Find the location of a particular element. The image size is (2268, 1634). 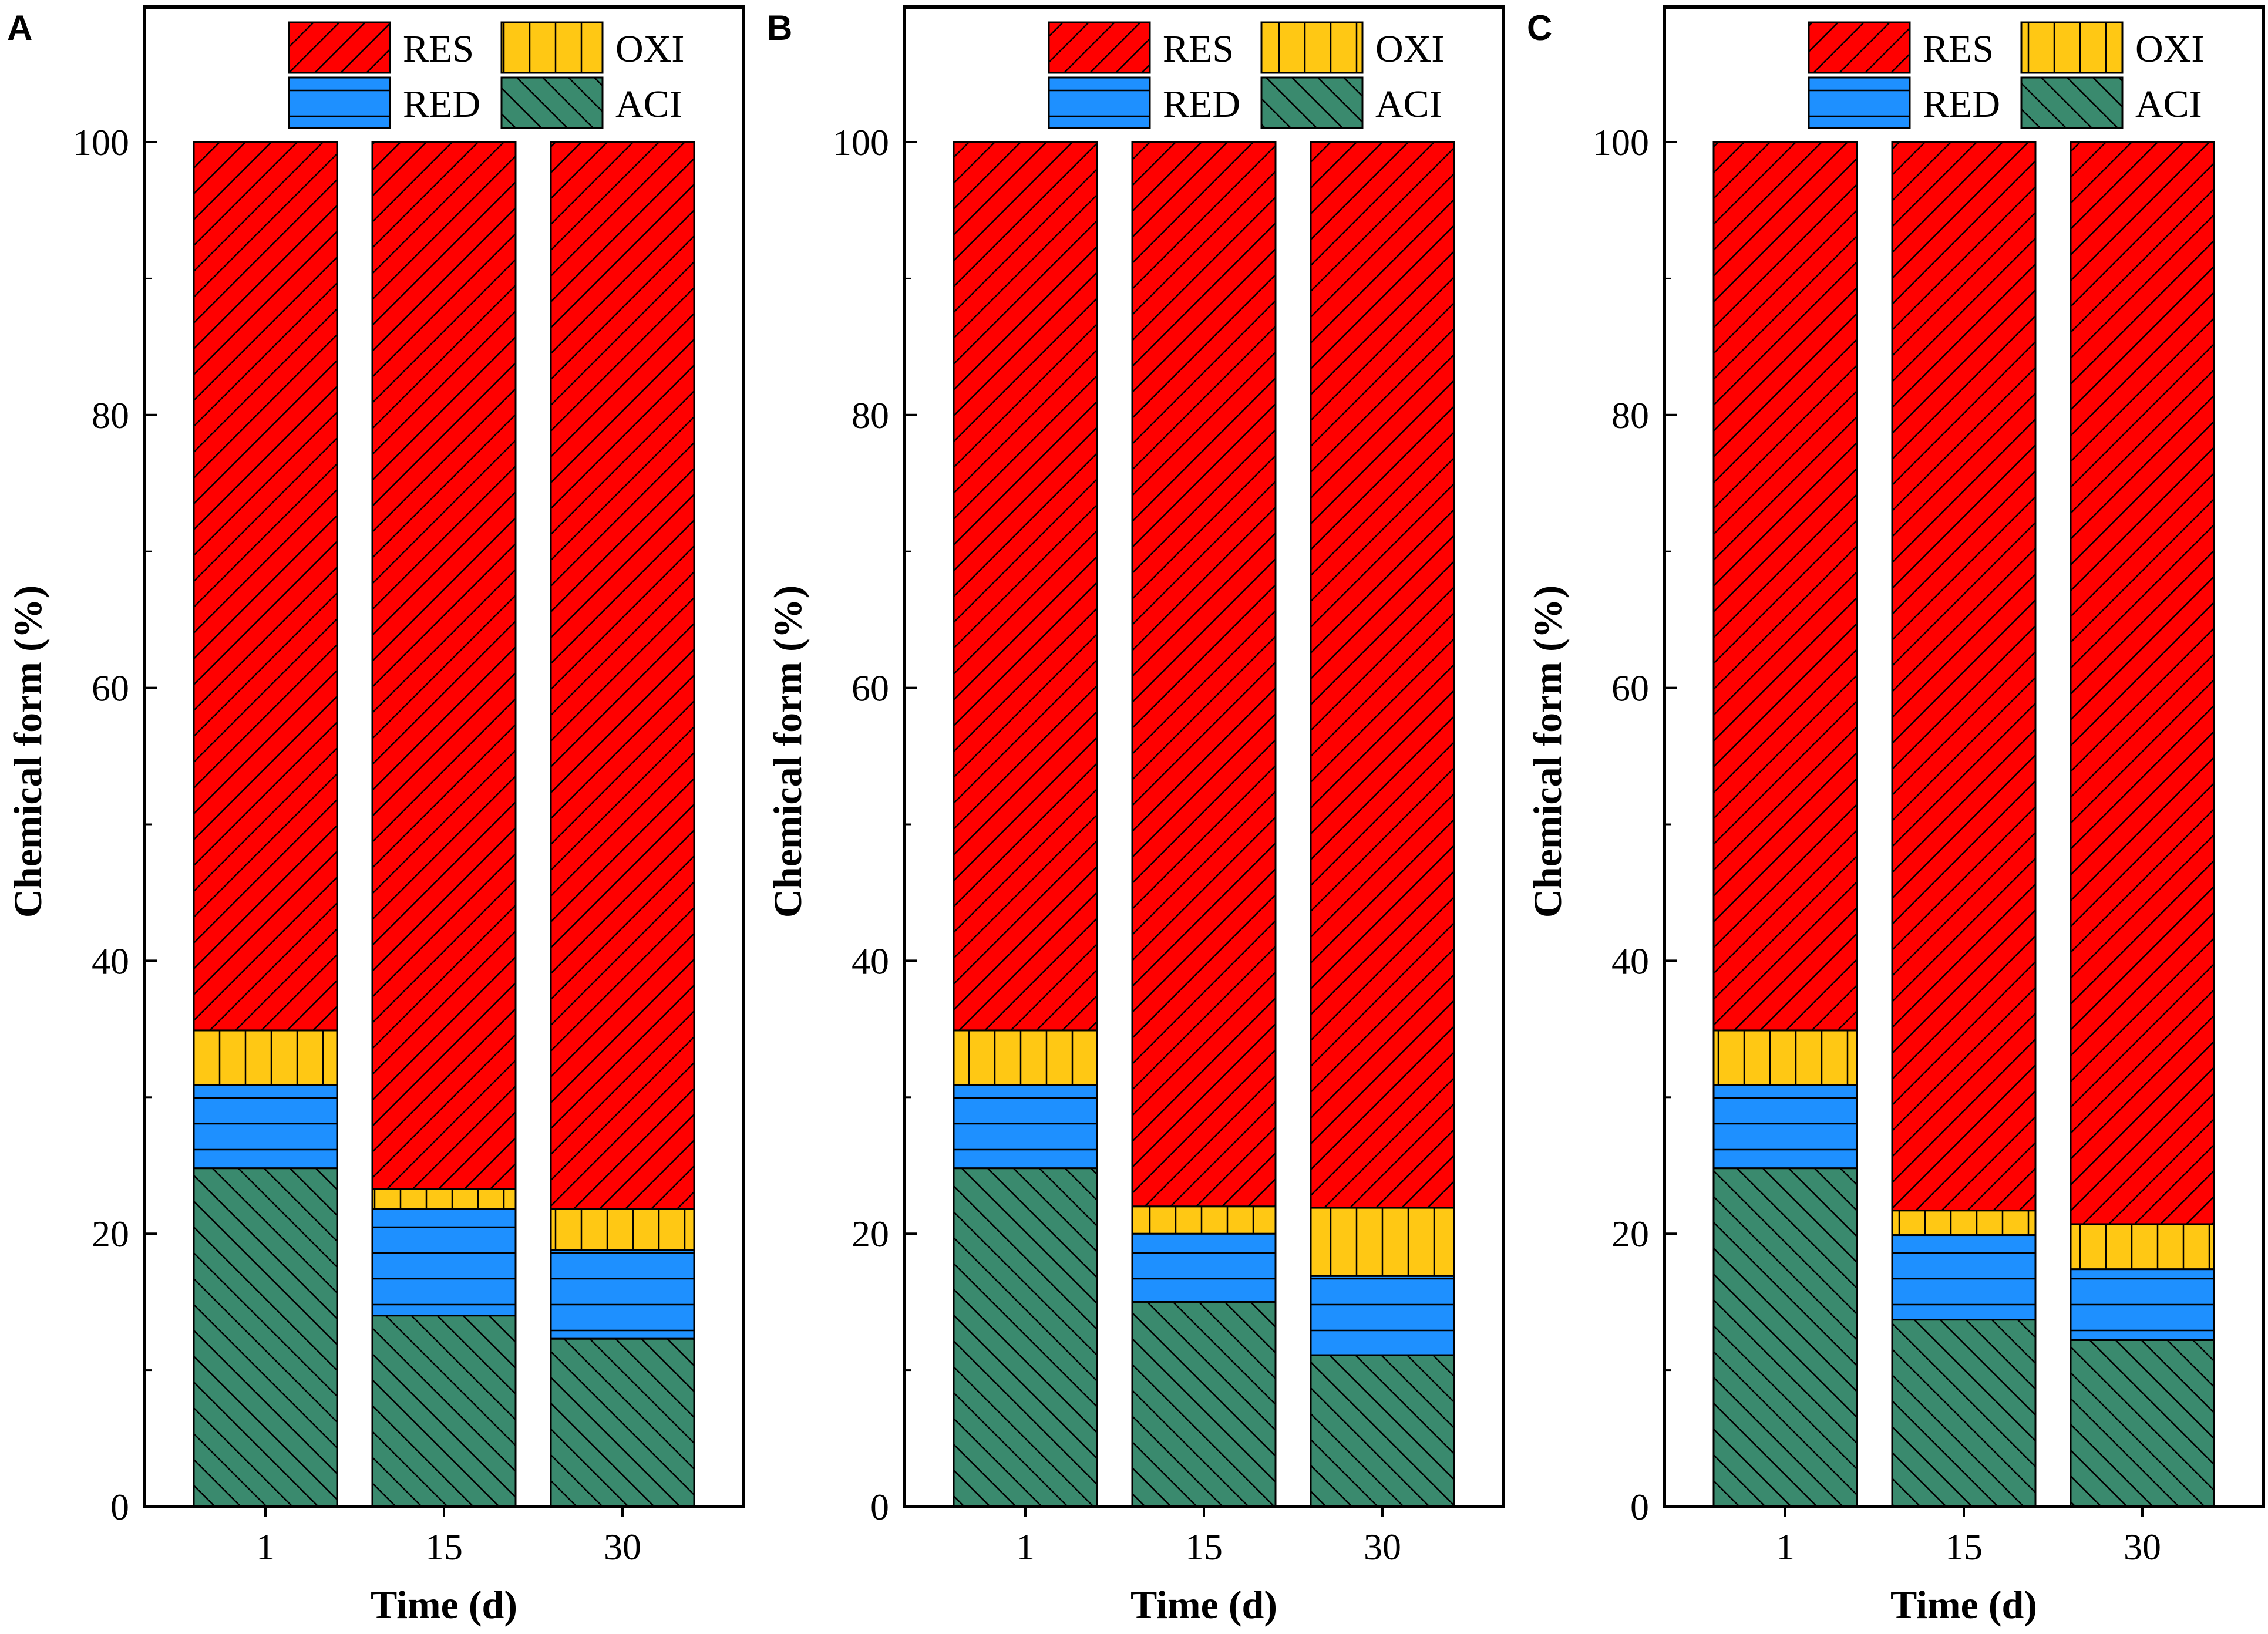

panel-label: C is located at coordinates (1539, 28).